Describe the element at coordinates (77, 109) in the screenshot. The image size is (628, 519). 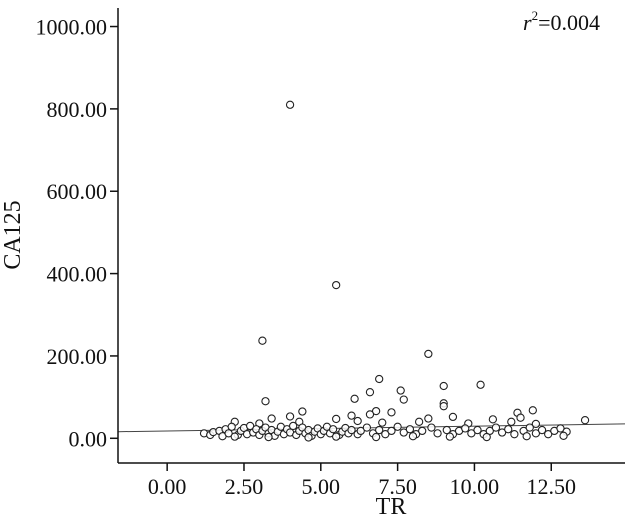
I see `y-tick-label: 800.00` at that location.